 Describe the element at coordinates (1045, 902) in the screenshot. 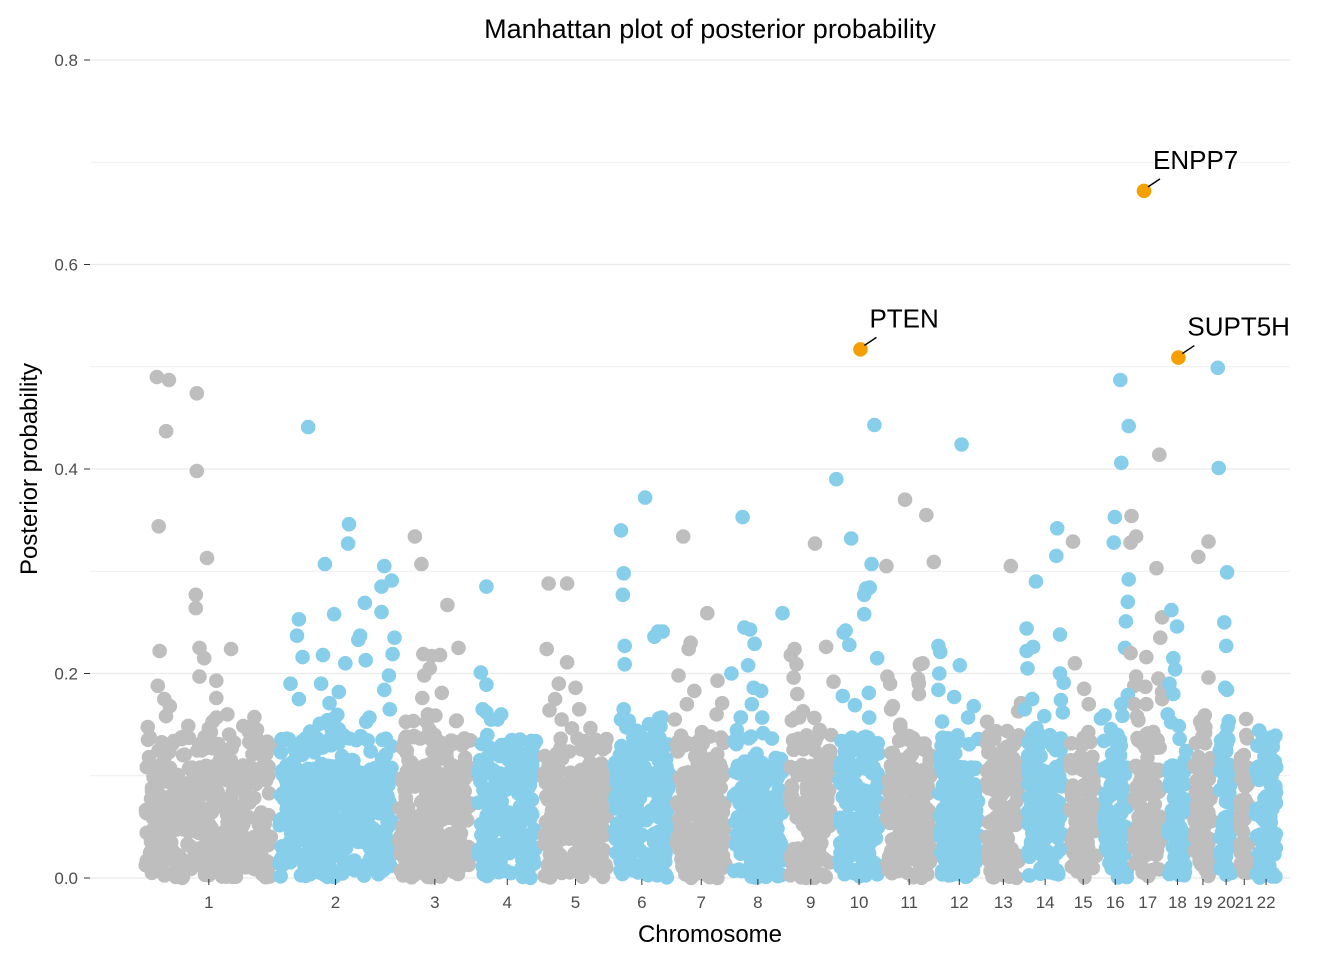

I see `x-tick-label: 14` at that location.